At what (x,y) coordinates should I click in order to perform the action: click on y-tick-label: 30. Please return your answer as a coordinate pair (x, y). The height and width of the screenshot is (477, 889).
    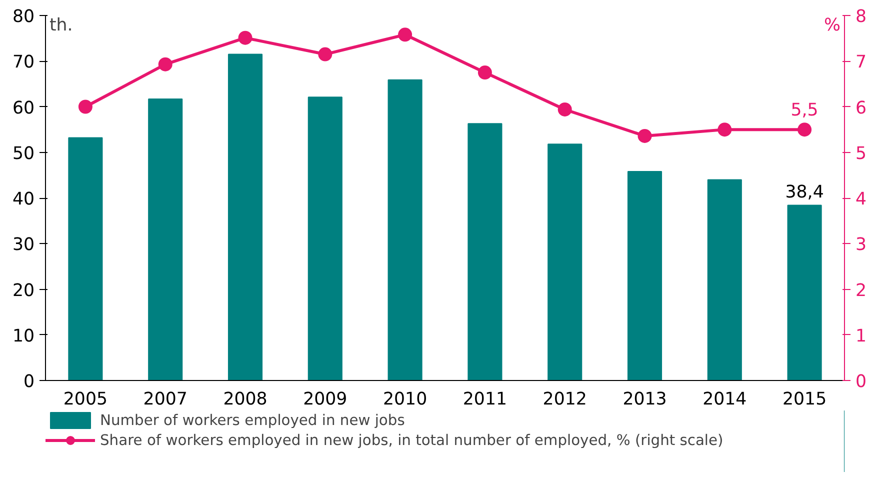
    Looking at the image, I should click on (23, 245).